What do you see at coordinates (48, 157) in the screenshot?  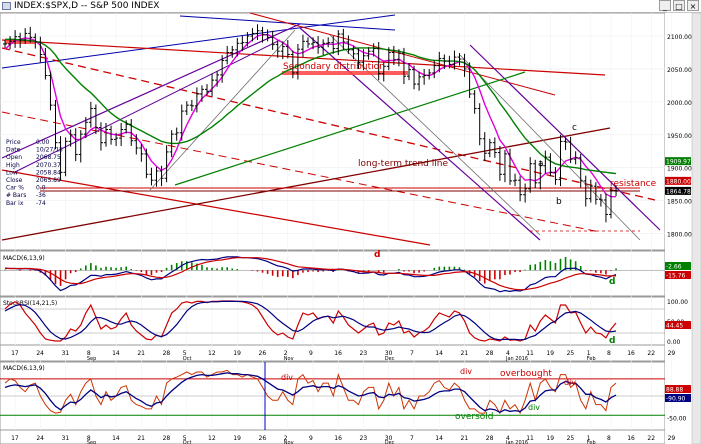 I see `info-value: 2068.75` at bounding box center [48, 157].